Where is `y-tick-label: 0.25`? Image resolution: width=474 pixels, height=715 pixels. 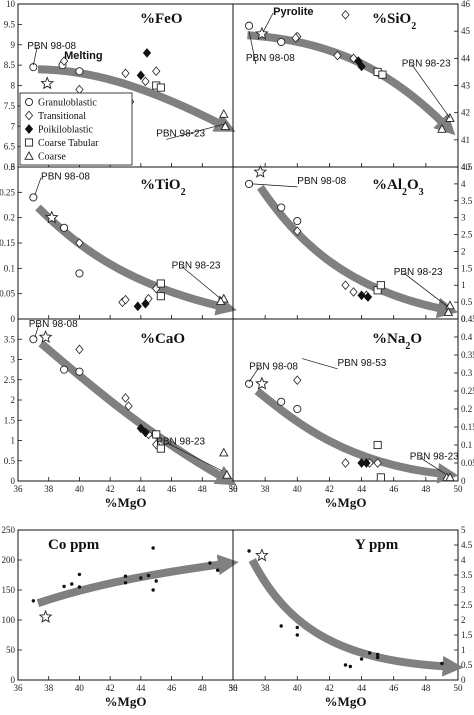
y-tick-label: 0.25 is located at coordinates (467, 391).